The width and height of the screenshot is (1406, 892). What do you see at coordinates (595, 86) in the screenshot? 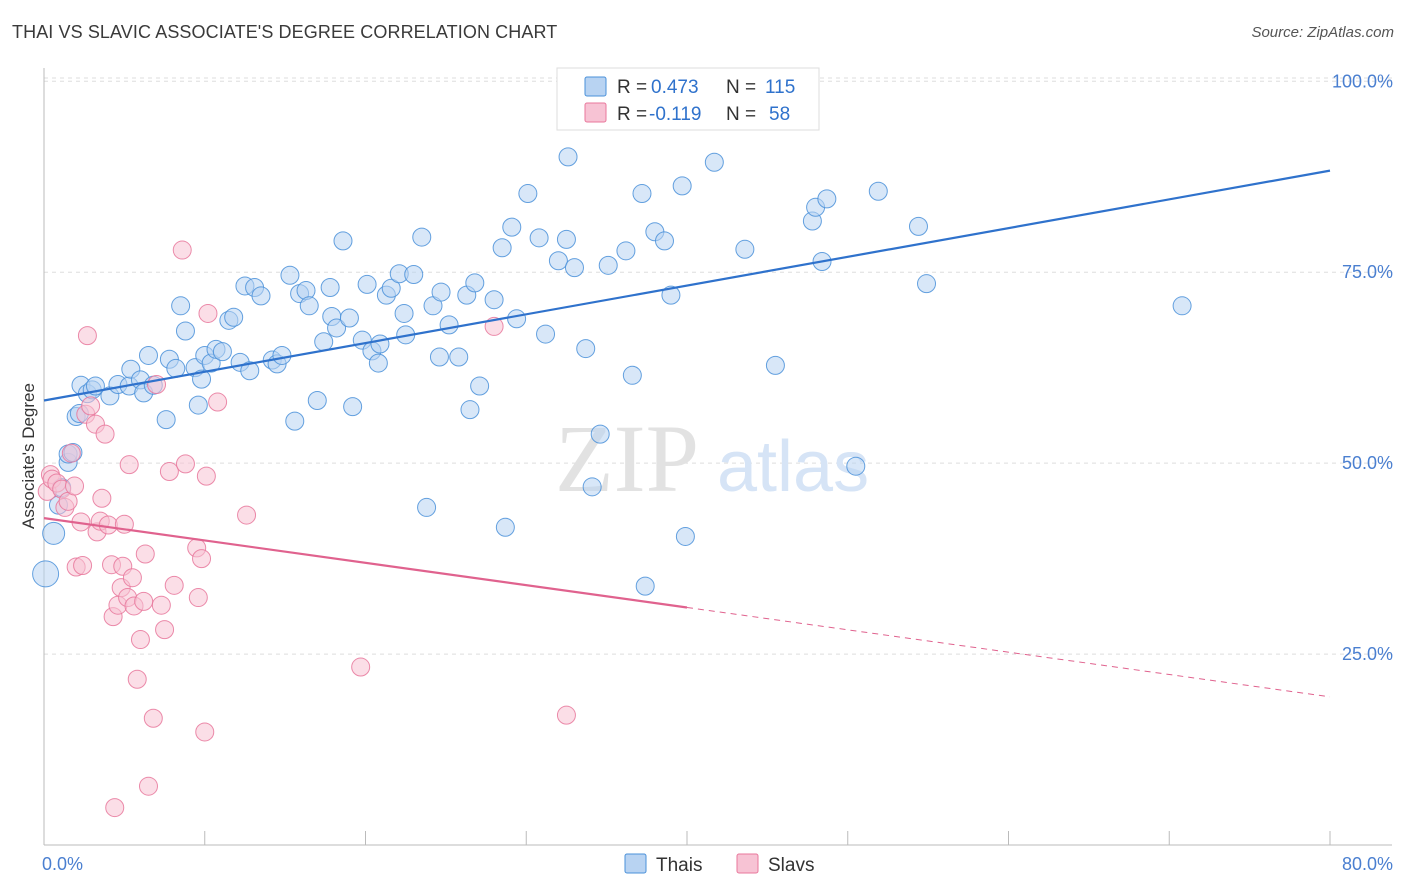
I see `legend-swatch-thais` at bounding box center [595, 86].